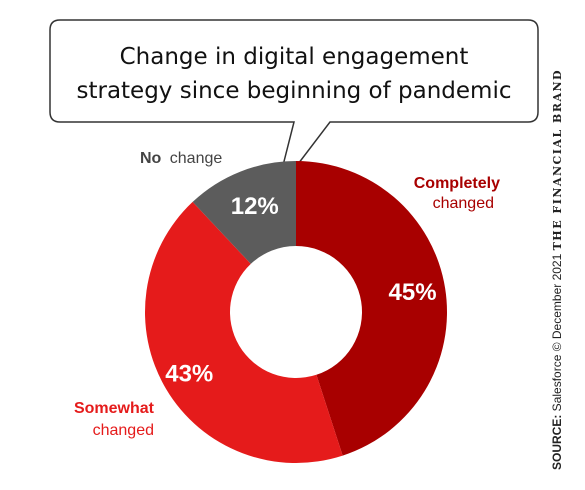 This screenshot has height=490, width=585. I want to click on category-label-no-change: No change, so click(181, 158).